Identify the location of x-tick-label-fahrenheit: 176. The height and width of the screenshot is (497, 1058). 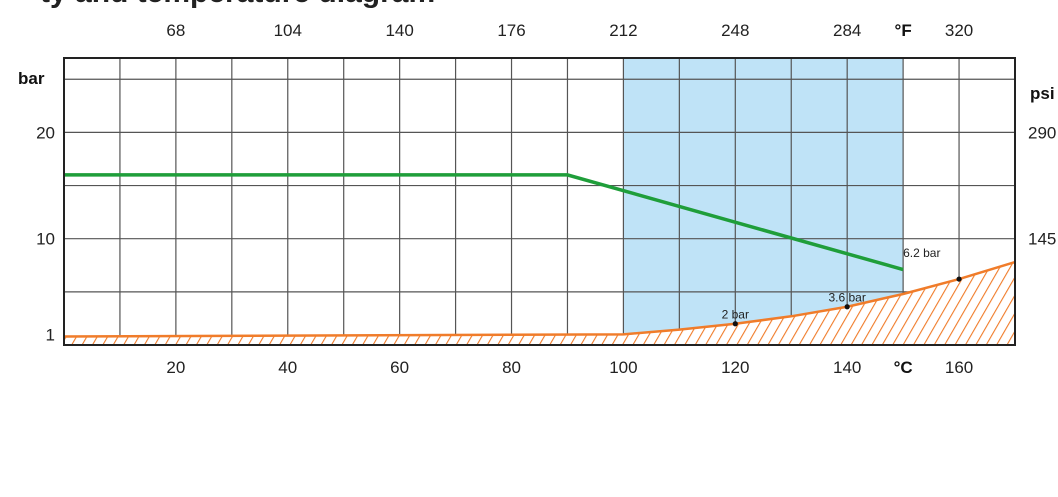
(511, 30).